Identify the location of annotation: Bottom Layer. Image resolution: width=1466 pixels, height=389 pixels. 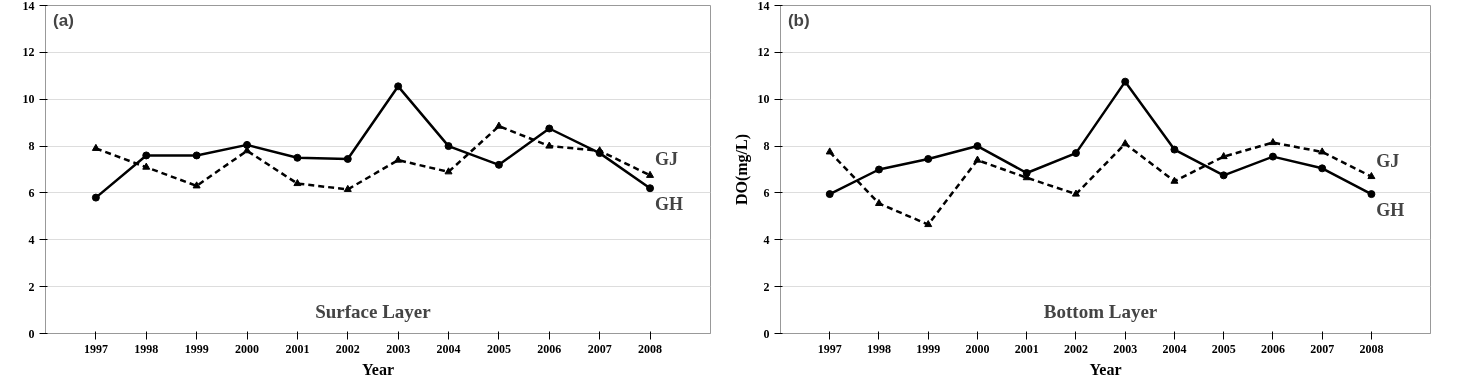
(1100, 311).